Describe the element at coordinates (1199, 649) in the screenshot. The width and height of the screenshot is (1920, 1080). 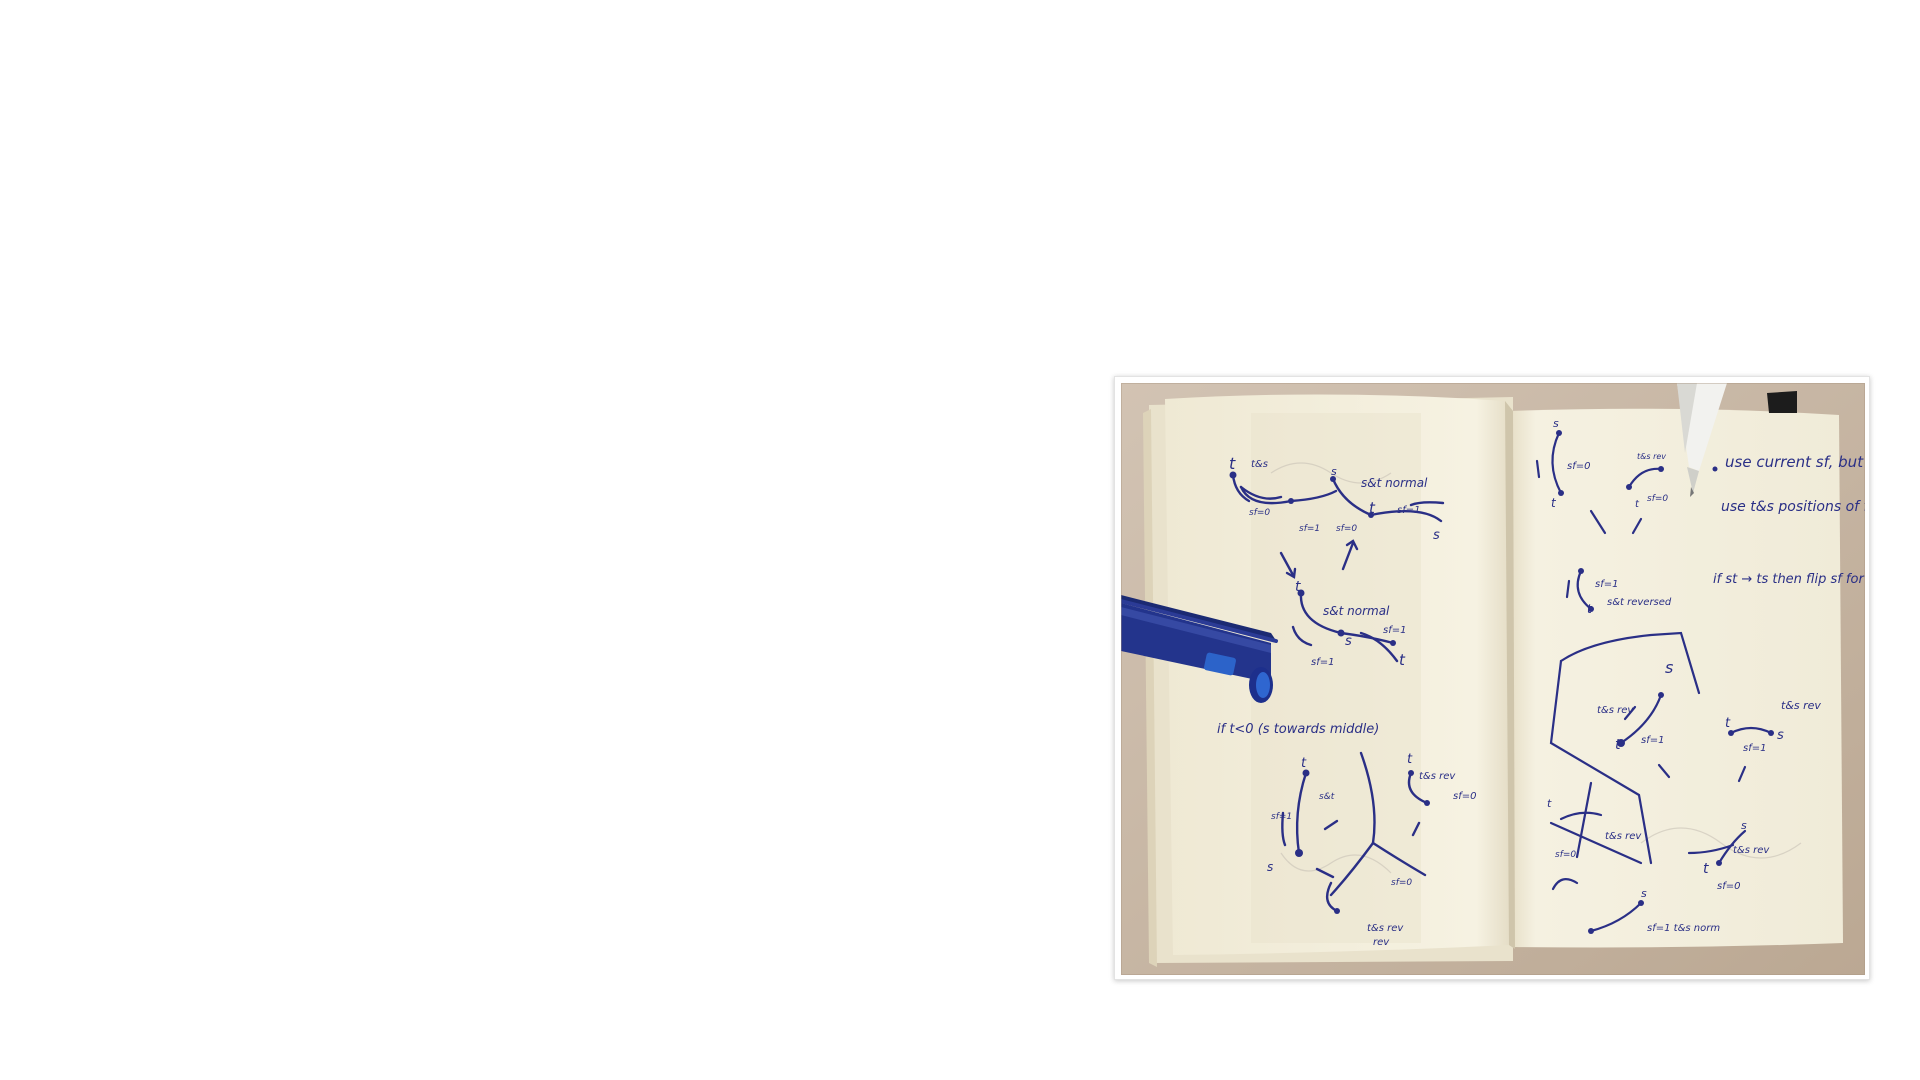
I see `blue-pen` at that location.